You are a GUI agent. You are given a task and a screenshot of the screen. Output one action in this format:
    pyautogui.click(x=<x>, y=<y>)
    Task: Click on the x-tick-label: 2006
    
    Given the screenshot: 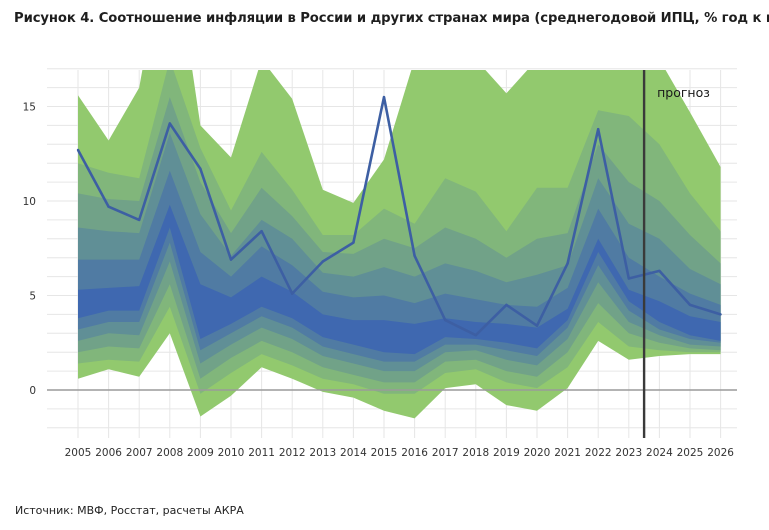 What is the action you would take?
    pyautogui.click(x=108, y=453)
    